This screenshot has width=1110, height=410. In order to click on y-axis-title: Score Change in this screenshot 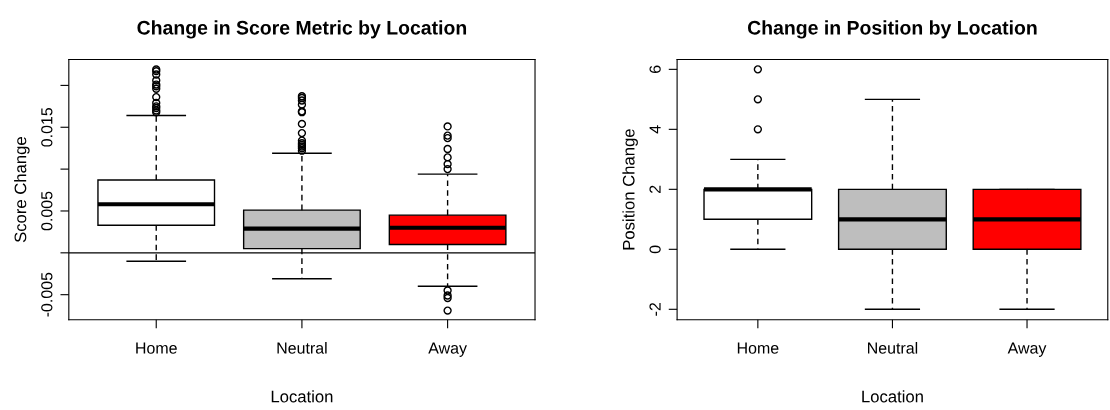, I will do `click(22, 190)`.